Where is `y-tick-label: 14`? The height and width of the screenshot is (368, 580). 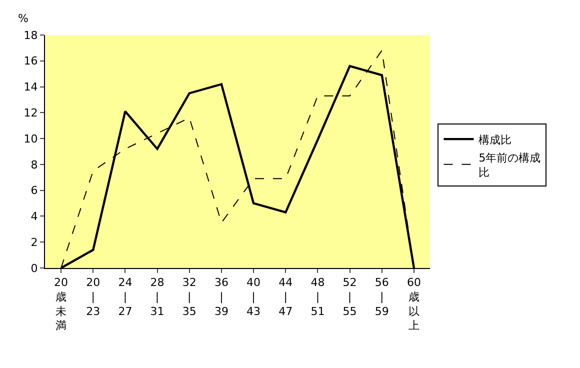
y-tick-label: 14 is located at coordinates (31, 87).